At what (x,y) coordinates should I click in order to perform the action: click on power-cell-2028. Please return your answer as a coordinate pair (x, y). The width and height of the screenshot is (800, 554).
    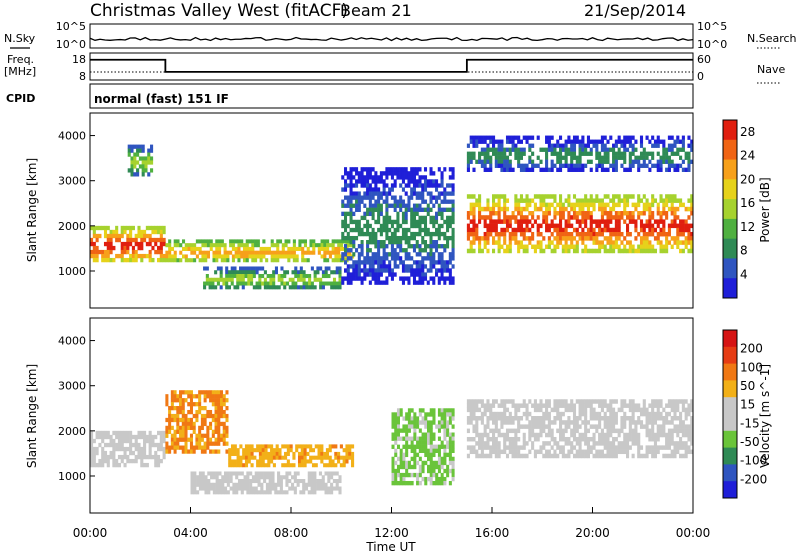
    Looking at the image, I should click on (365, 234).